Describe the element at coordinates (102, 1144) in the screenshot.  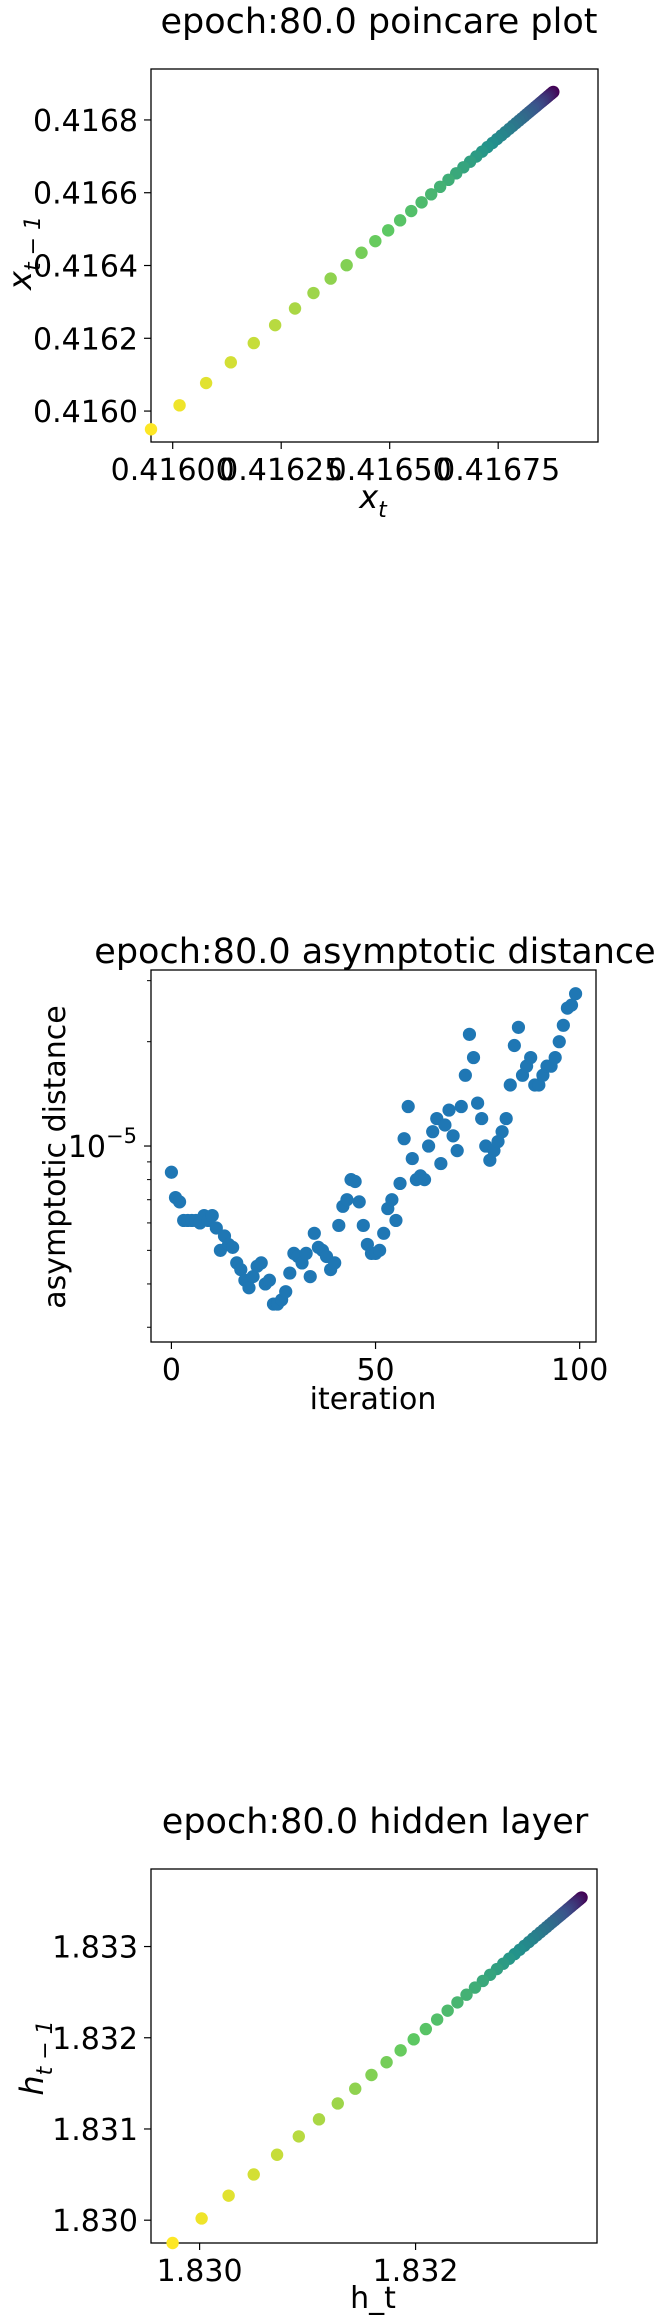
I see `y-tick-label: 10−5` at that location.